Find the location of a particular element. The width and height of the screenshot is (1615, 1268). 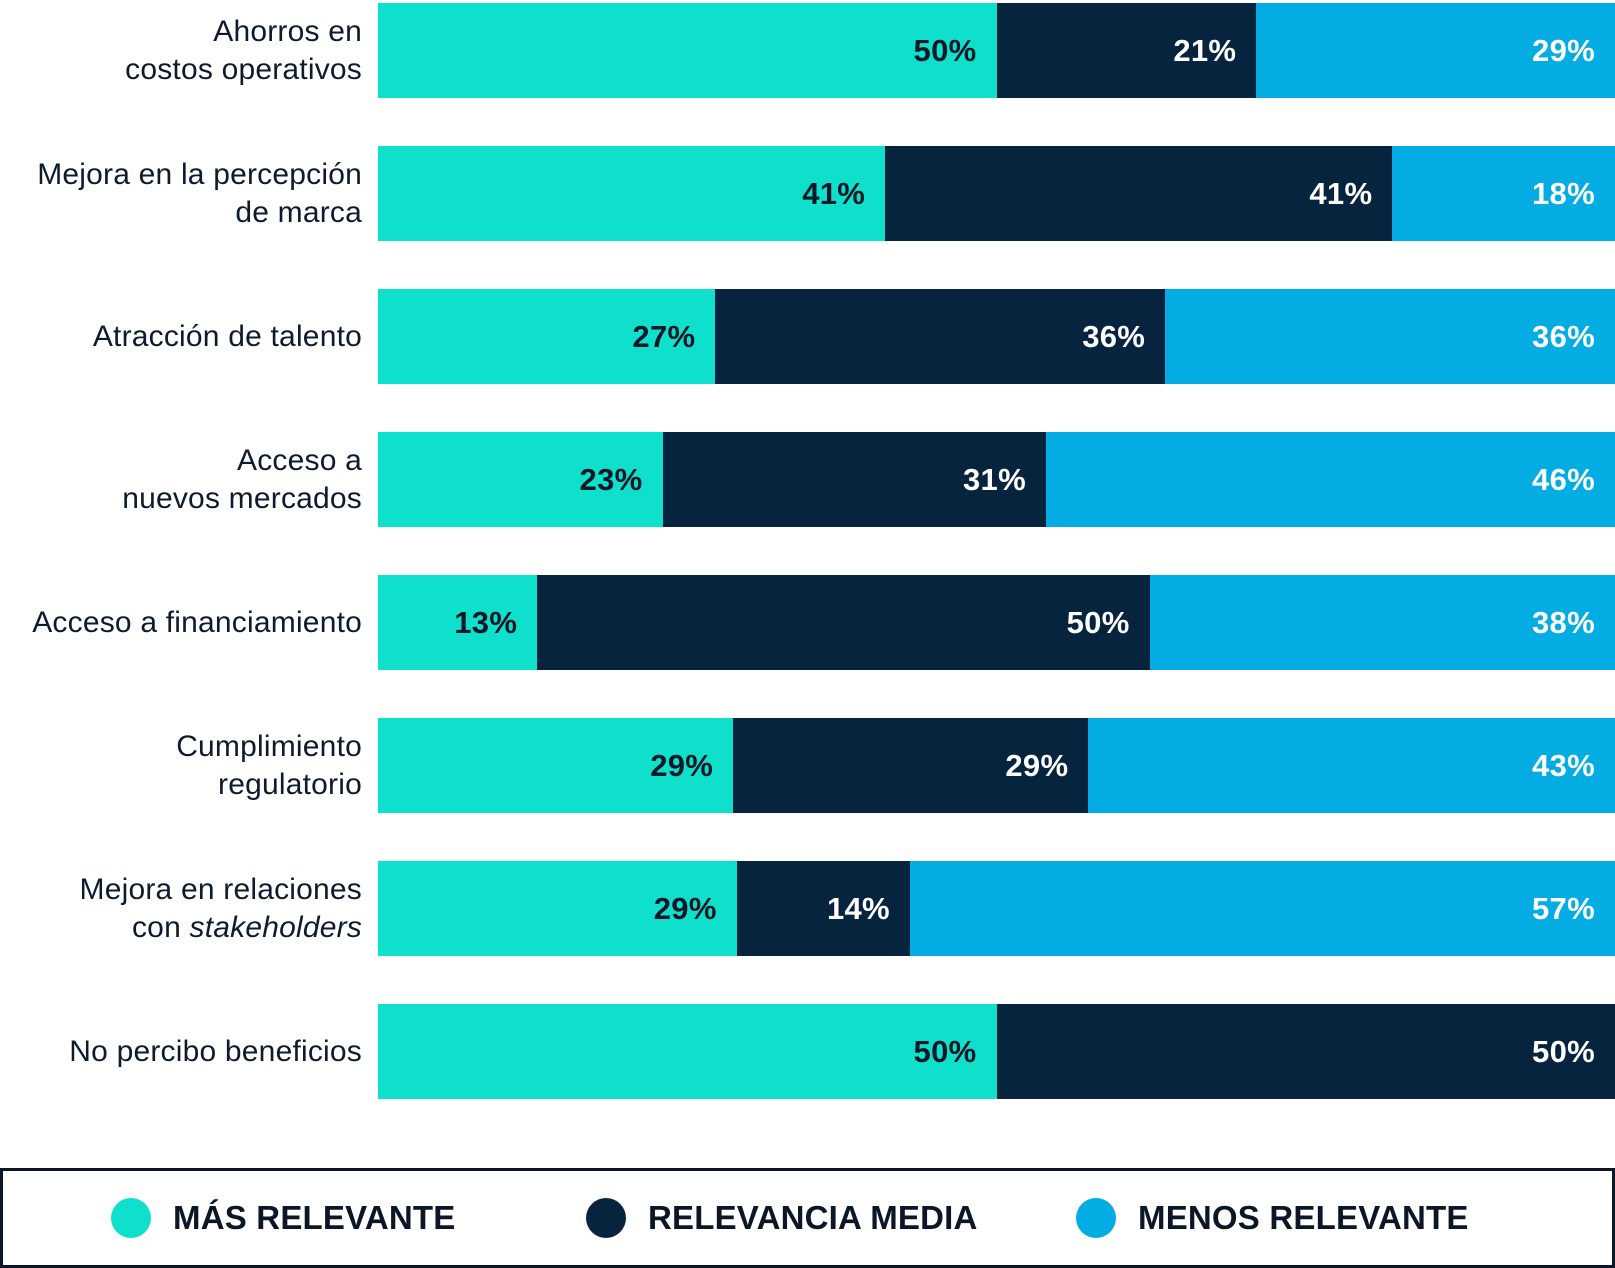

segment-value-label: 21% is located at coordinates (1205, 50).